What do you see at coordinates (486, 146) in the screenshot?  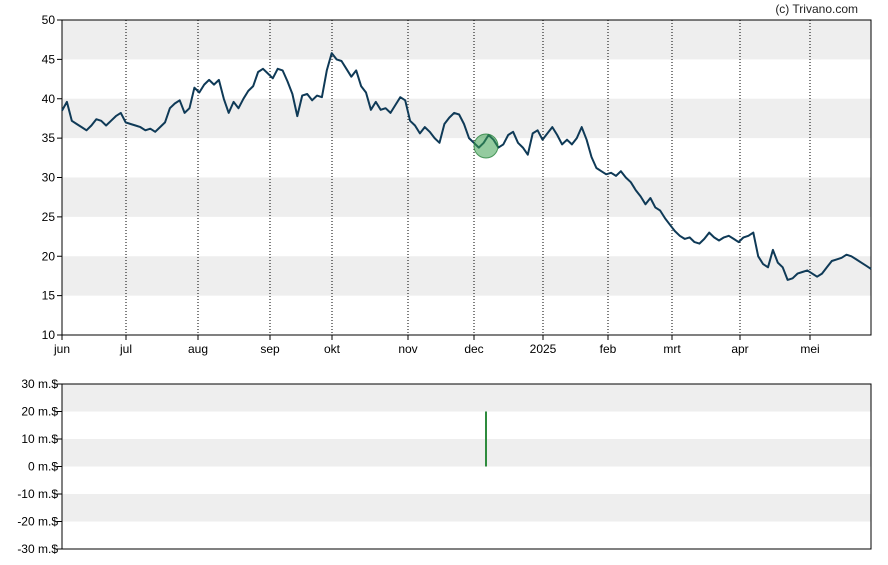 I see `event-marker` at bounding box center [486, 146].